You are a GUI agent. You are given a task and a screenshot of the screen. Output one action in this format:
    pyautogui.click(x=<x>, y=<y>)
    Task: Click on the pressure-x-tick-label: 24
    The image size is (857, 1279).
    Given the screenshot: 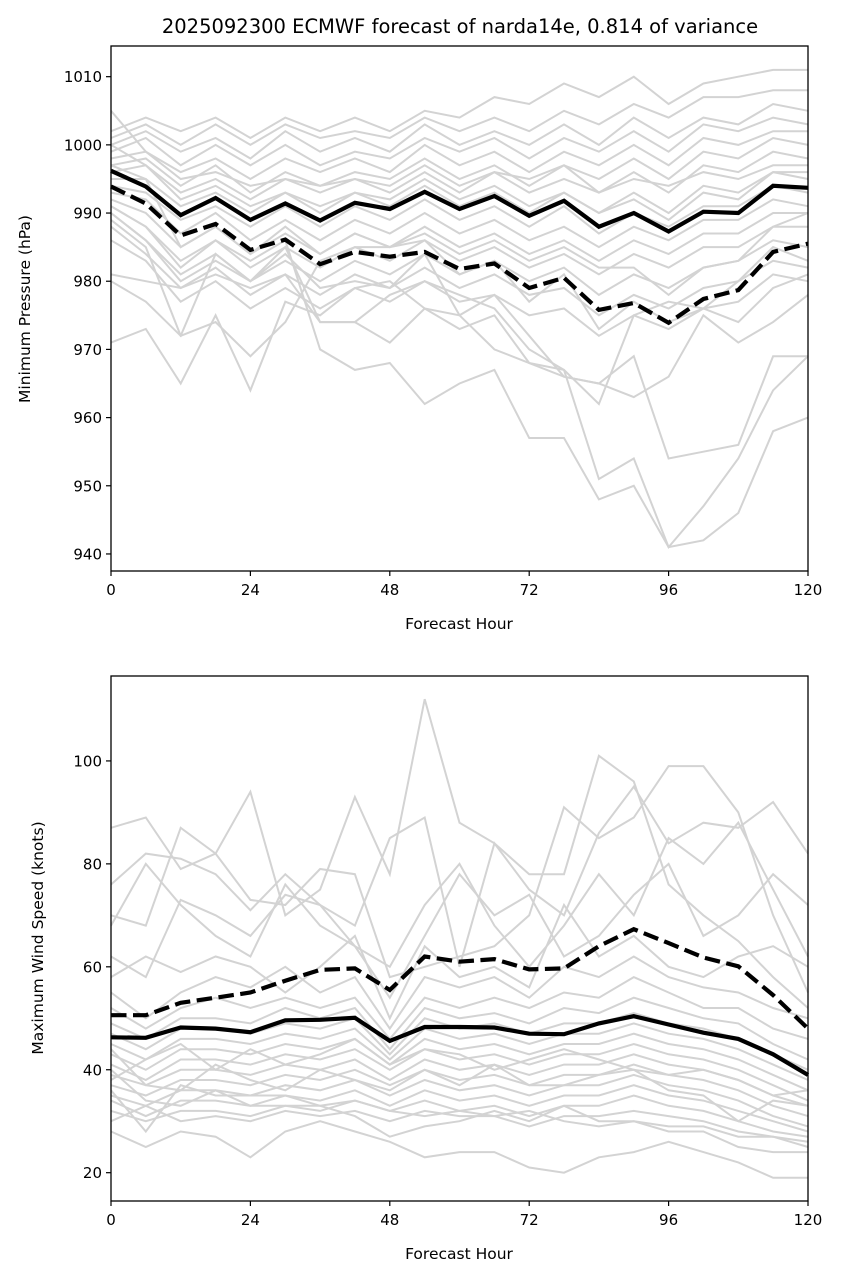 What is the action you would take?
    pyautogui.click(x=250, y=590)
    